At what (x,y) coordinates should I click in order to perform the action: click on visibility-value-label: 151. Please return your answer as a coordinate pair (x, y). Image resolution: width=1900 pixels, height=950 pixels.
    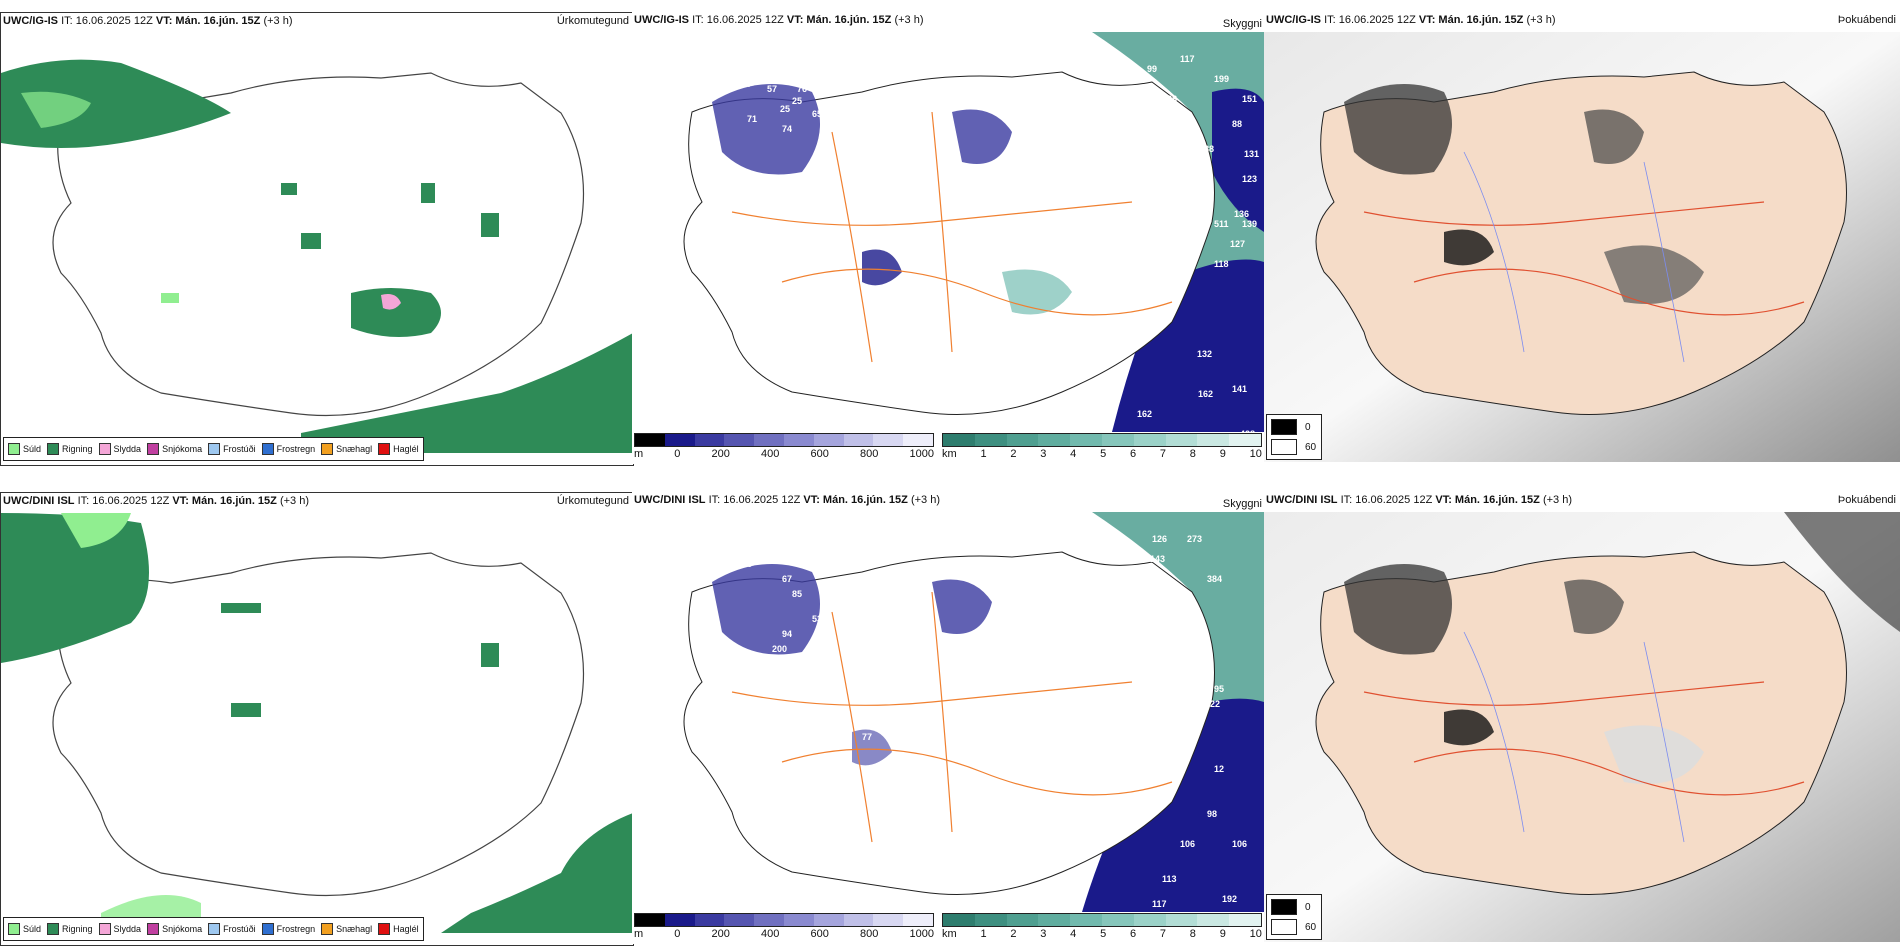
    Looking at the image, I should click on (1249, 99).